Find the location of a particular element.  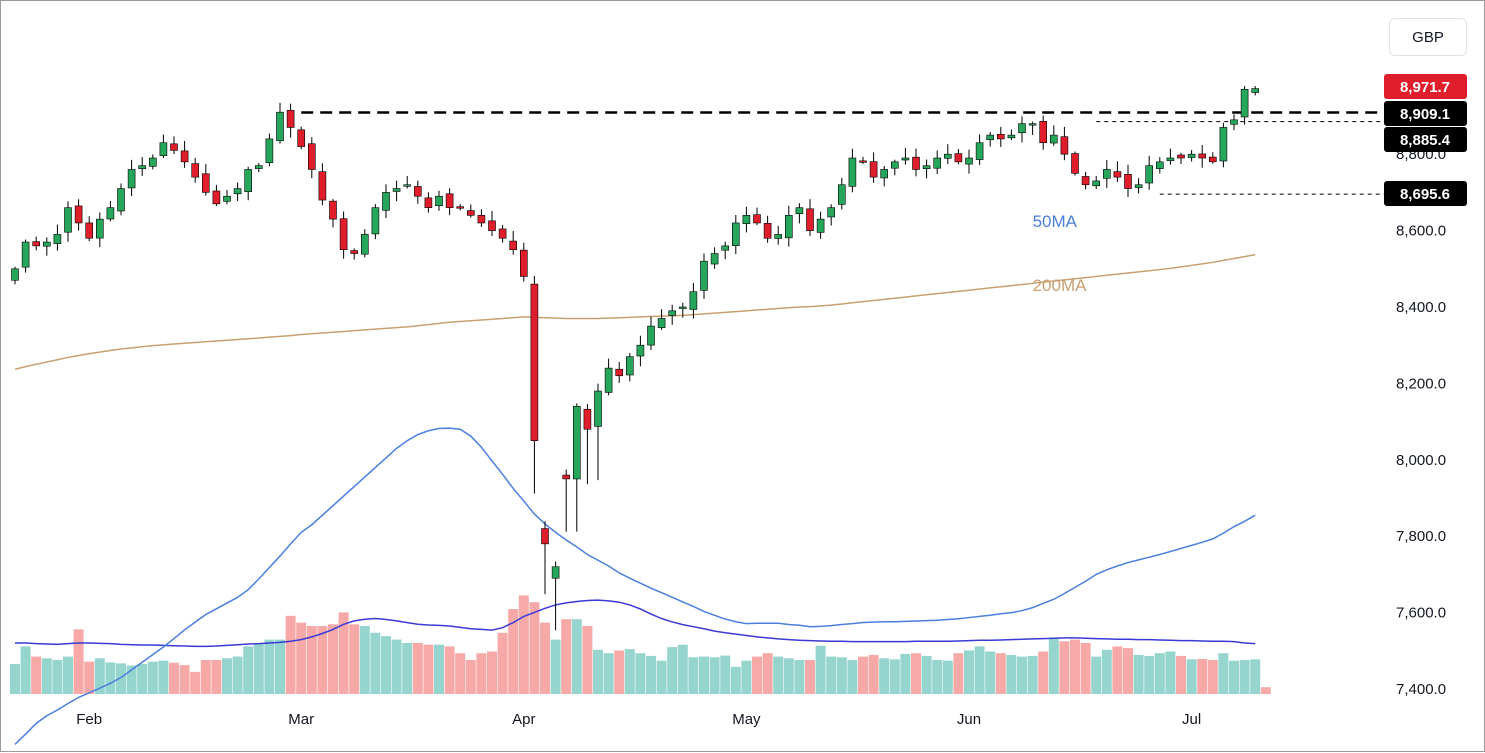

currency-button: GBP is located at coordinates (1428, 37).